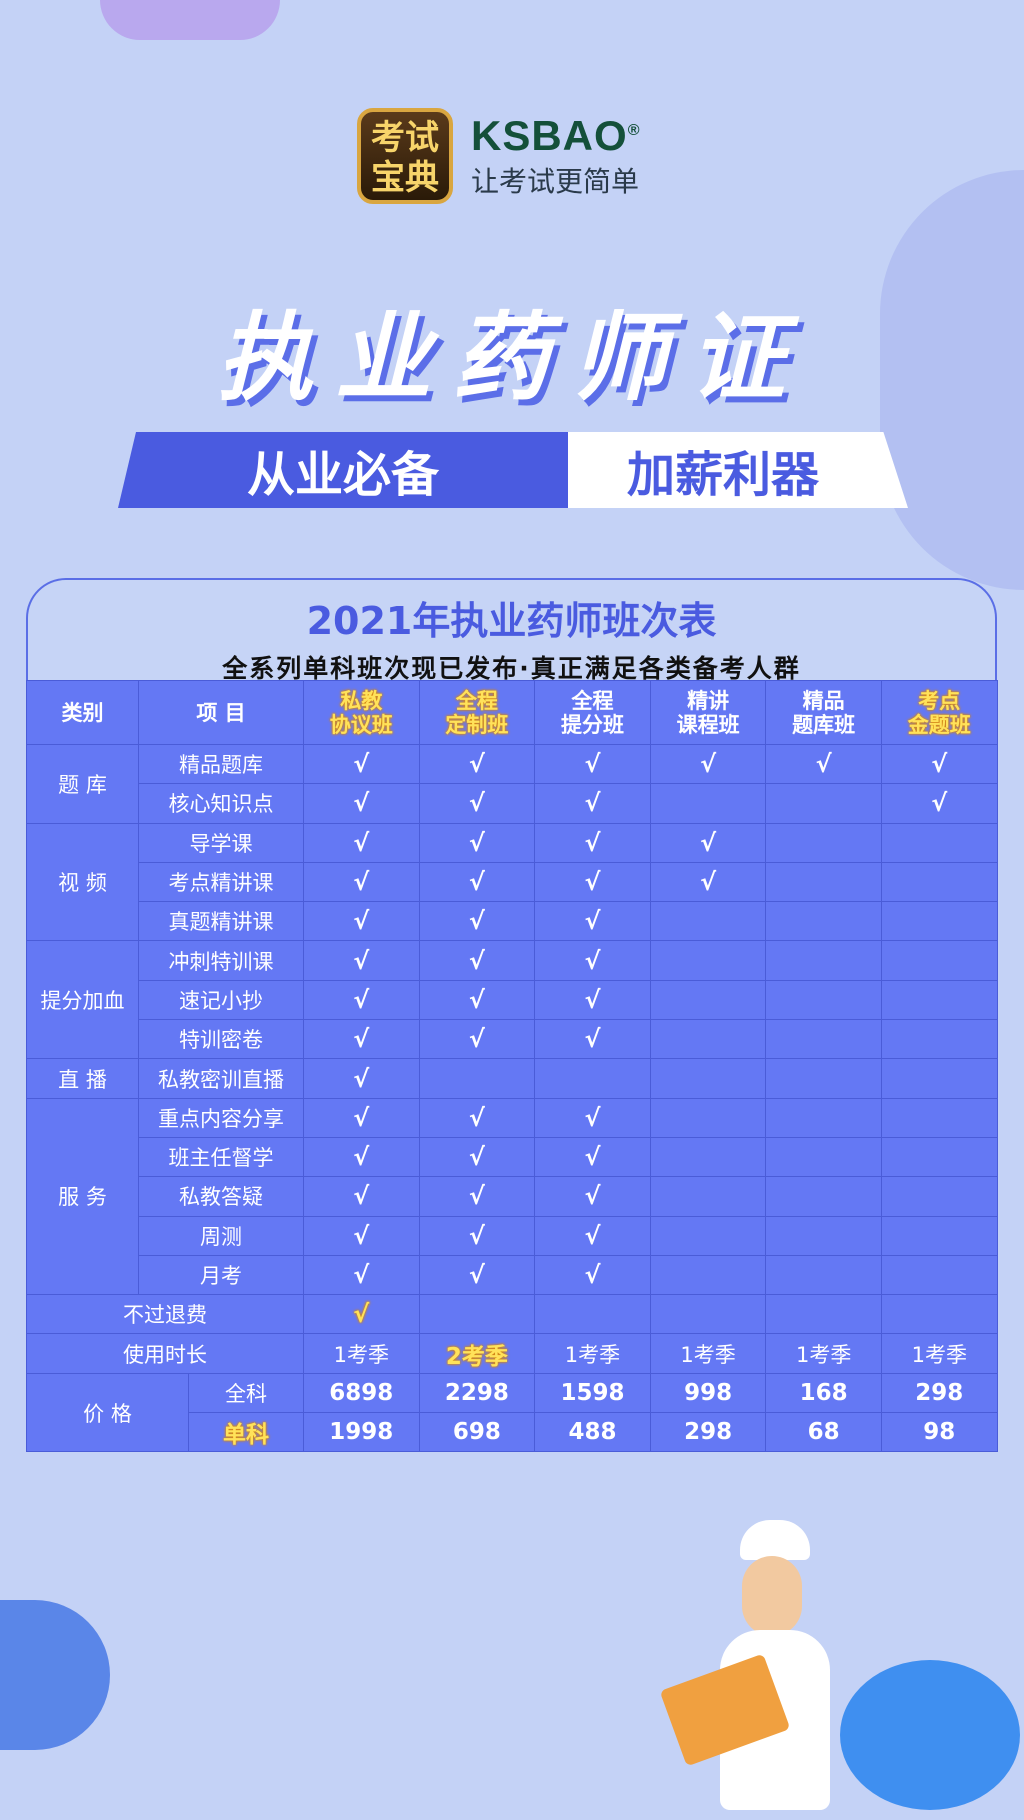 Image resolution: width=1024 pixels, height=1820 pixels. Describe the element at coordinates (221, 1158) in the screenshot. I see `item-label: 班主任督学` at that location.